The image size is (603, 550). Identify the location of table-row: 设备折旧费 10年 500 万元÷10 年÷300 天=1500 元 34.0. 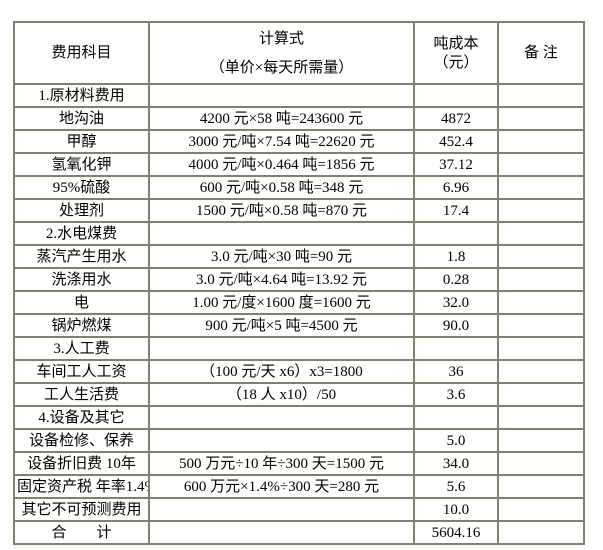
(299, 463).